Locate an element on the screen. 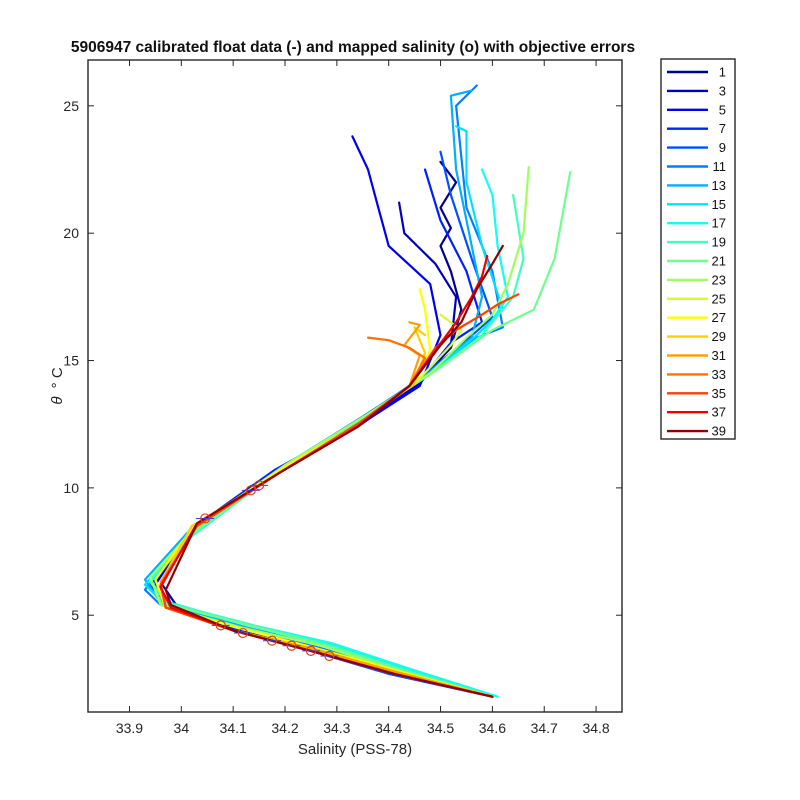  legend-label-35: 35 is located at coordinates (719, 393).